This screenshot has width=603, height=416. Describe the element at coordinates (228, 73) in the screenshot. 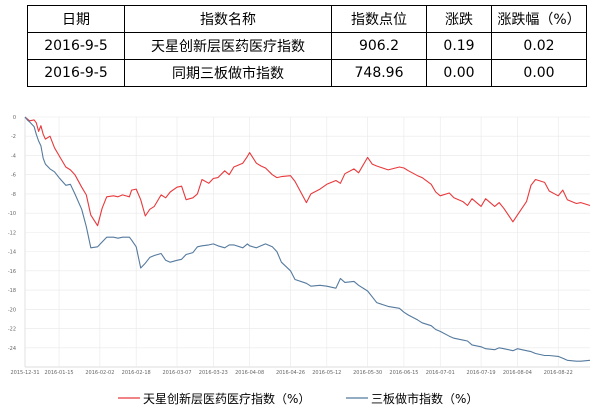

I see `cell-index-name: 同期三板做市指数` at that location.